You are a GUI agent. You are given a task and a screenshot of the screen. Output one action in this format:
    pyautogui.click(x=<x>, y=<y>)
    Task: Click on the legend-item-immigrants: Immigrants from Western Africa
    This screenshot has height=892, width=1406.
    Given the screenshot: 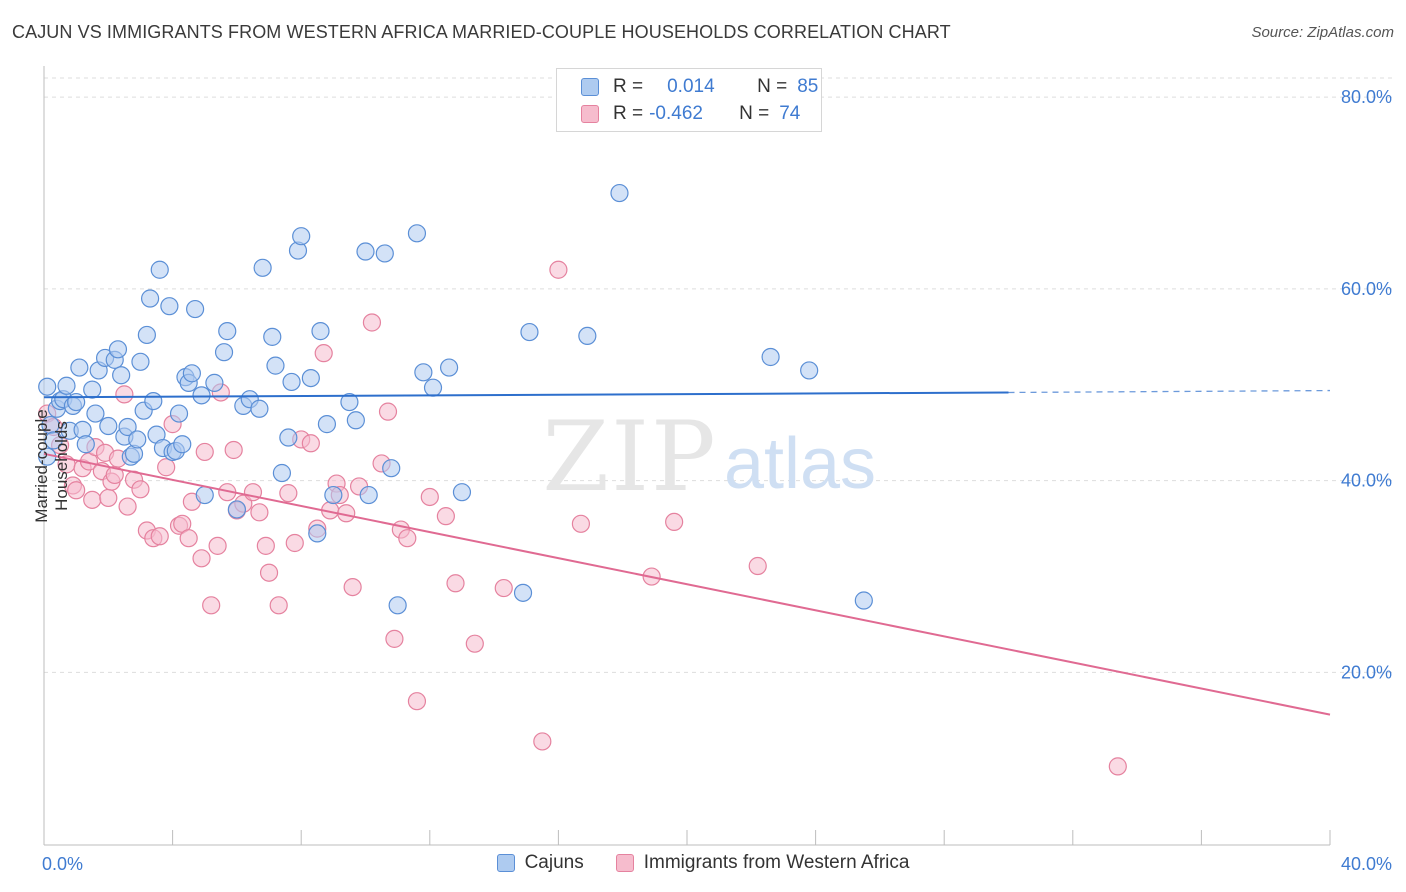 What is the action you would take?
    pyautogui.click(x=762, y=863)
    